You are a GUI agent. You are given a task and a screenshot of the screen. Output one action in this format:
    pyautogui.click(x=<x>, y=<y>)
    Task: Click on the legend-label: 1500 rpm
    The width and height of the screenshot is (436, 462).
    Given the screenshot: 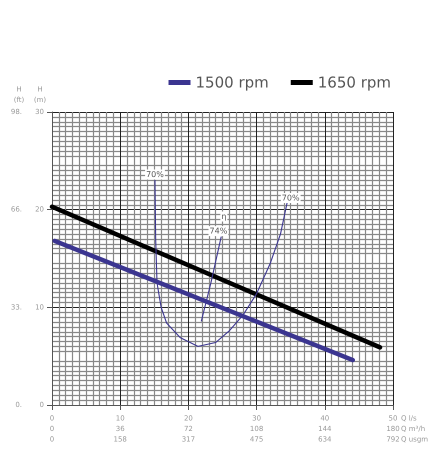 What is the action you would take?
    pyautogui.click(x=232, y=83)
    